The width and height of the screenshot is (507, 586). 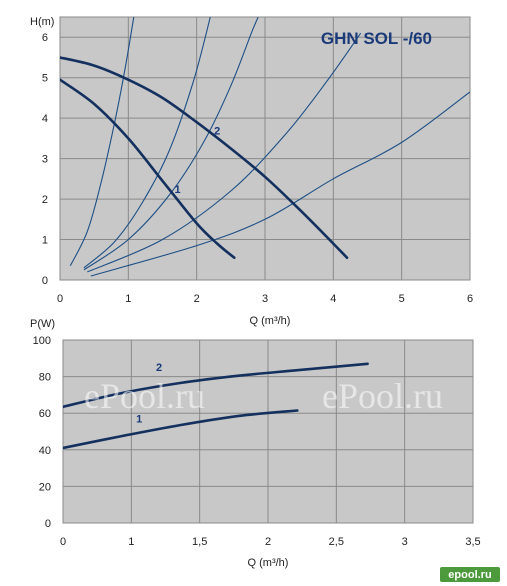 What do you see at coordinates (131, 542) in the screenshot?
I see `power-x-tick-label: 1` at bounding box center [131, 542].